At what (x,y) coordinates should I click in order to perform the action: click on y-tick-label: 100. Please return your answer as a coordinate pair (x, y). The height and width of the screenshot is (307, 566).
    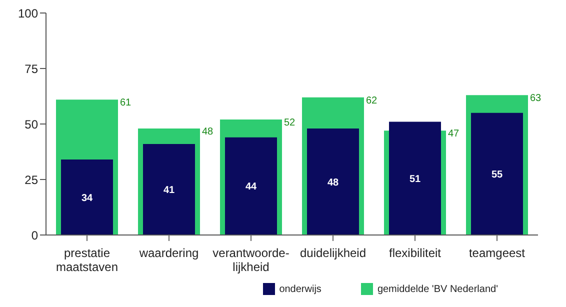
    Looking at the image, I should click on (28, 13).